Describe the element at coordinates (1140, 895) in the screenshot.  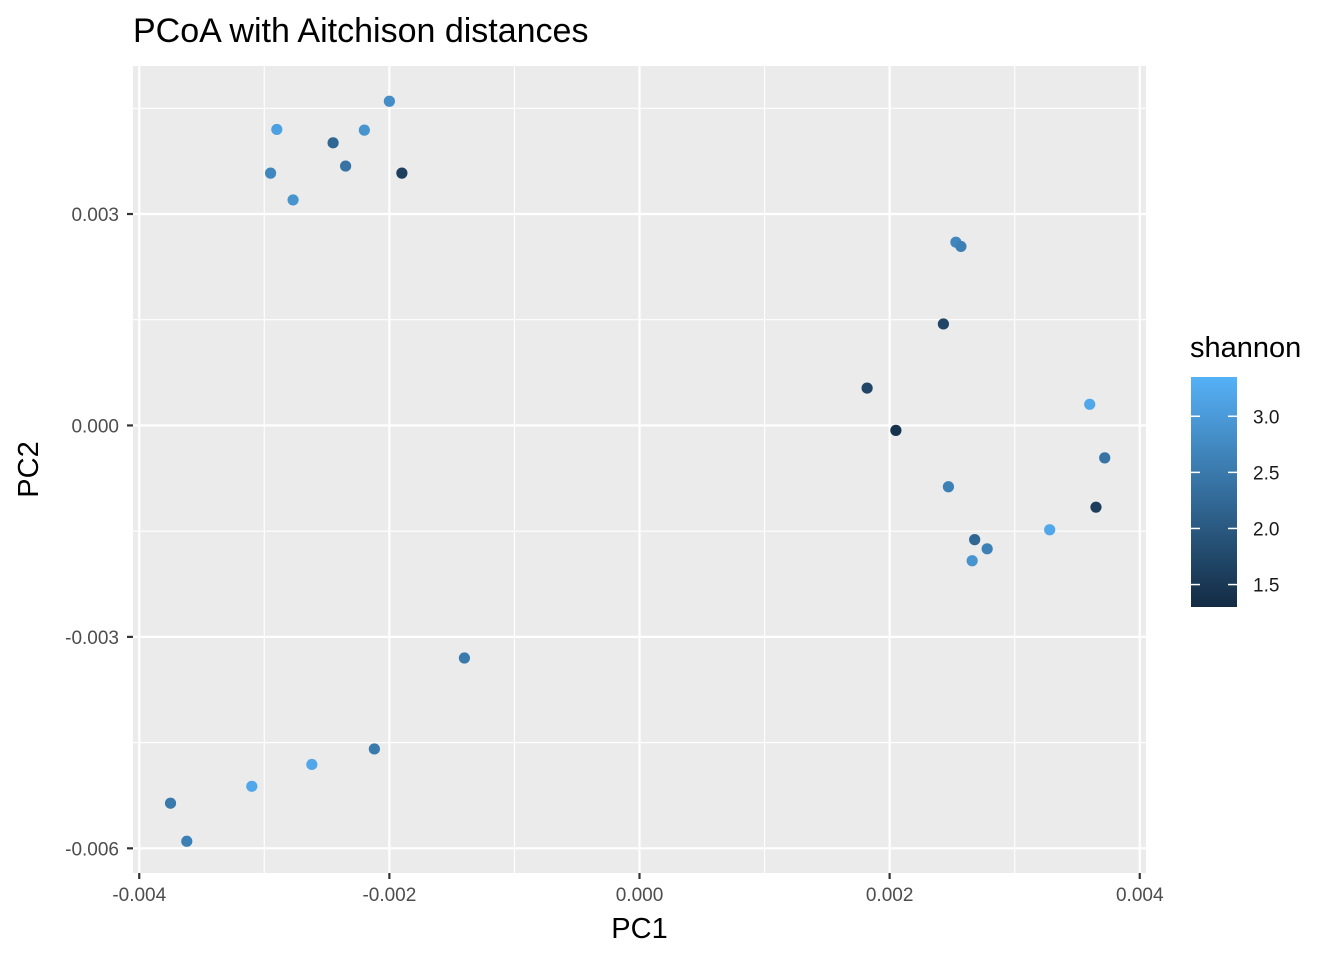
I see `x-tick-label: 0.004` at that location.